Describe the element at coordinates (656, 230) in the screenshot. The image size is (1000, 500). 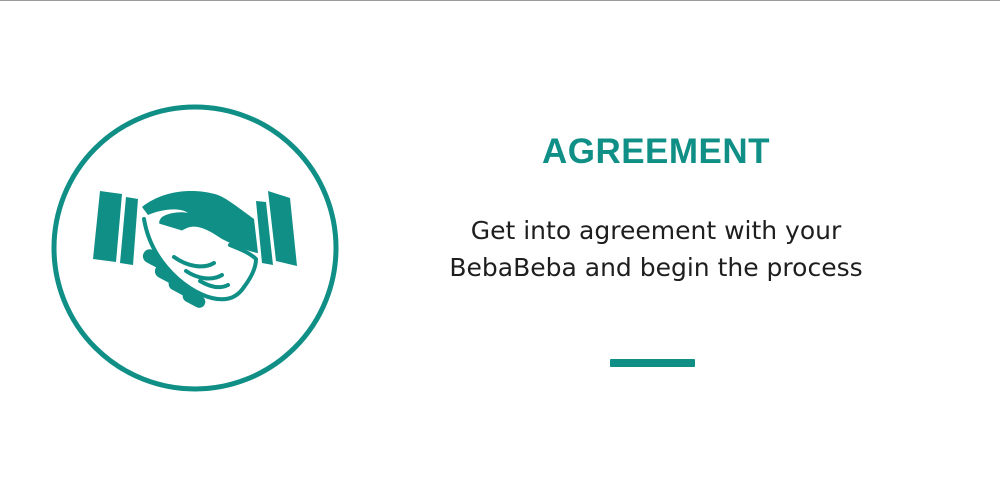
I see `description-line: Get into agreement with your` at that location.